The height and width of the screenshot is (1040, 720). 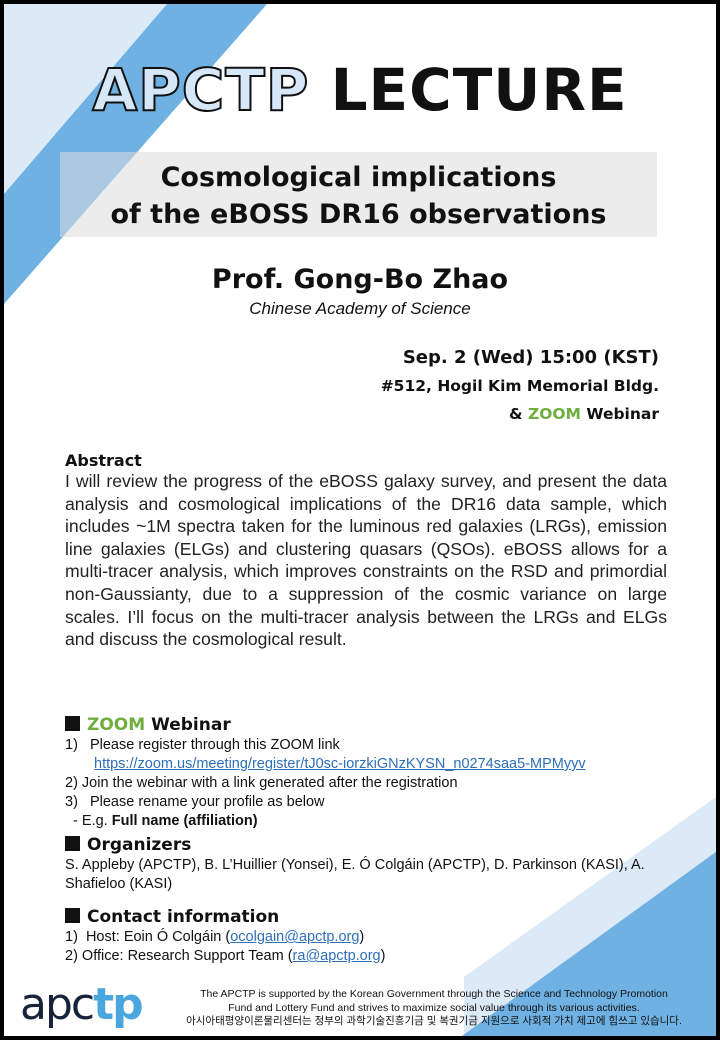 What do you see at coordinates (295, 937) in the screenshot?
I see `host-email-link: ocolgain@apctp.org` at bounding box center [295, 937].